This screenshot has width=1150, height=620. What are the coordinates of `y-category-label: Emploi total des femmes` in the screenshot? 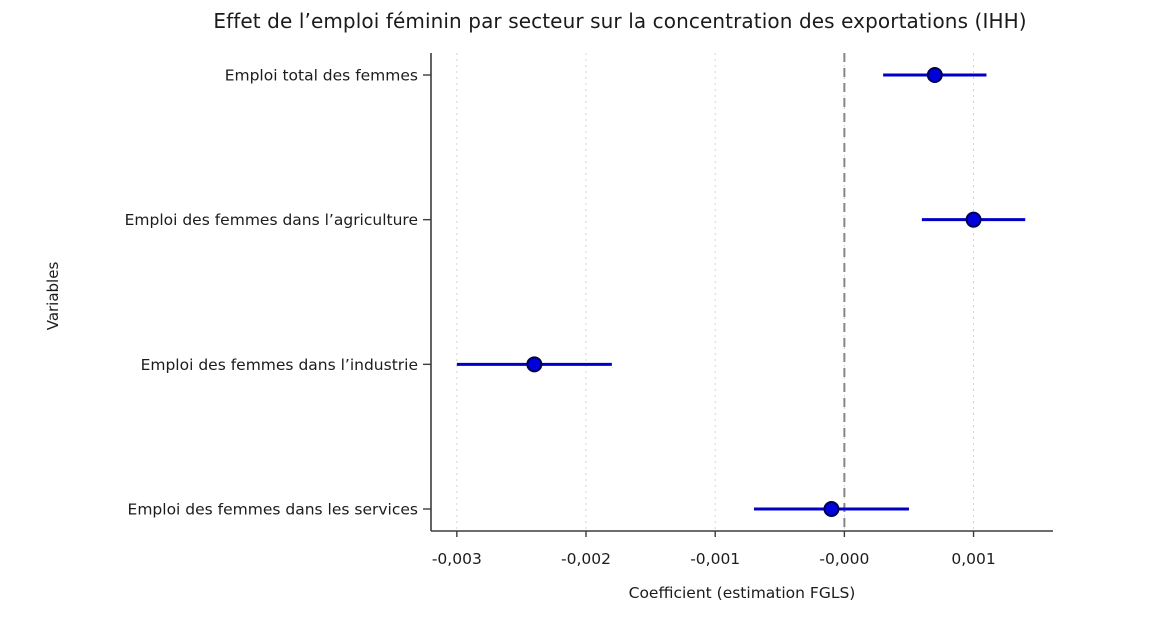 It's located at (321, 76).